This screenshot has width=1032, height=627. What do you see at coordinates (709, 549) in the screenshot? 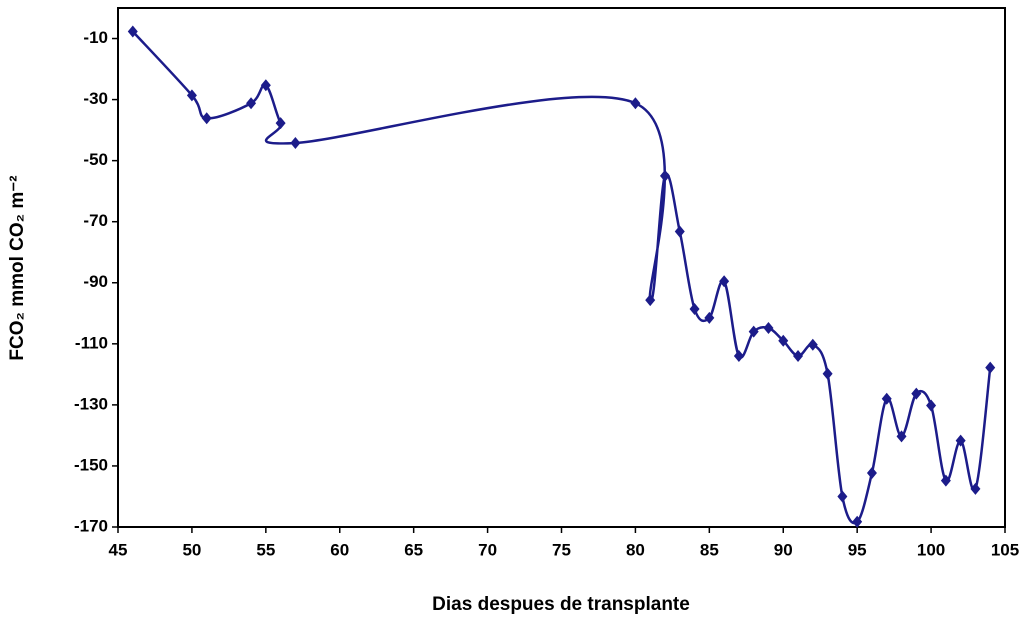
I see `x-tick-label: 85` at bounding box center [709, 549].